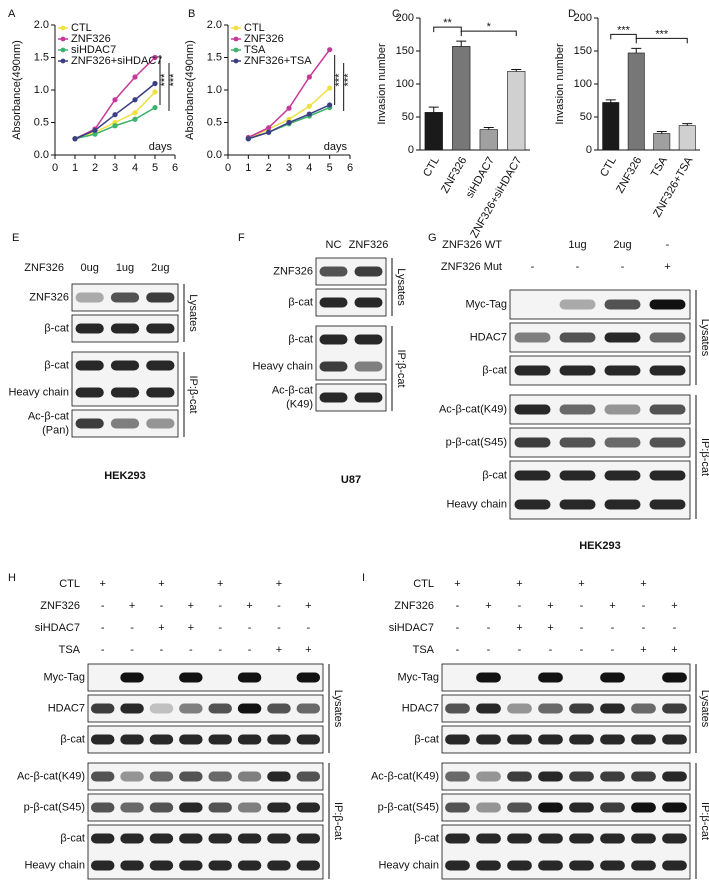  I want to click on y-tick-label: 50, so click(408, 117).